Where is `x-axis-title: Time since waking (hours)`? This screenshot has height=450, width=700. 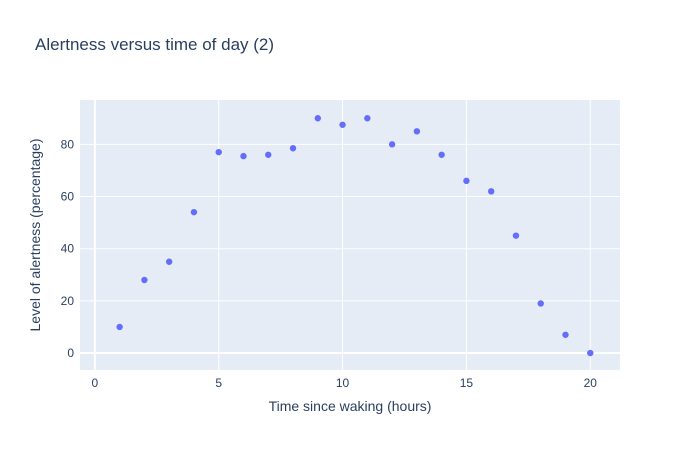
x-axis-title: Time since waking (hours) is located at coordinates (350, 406).